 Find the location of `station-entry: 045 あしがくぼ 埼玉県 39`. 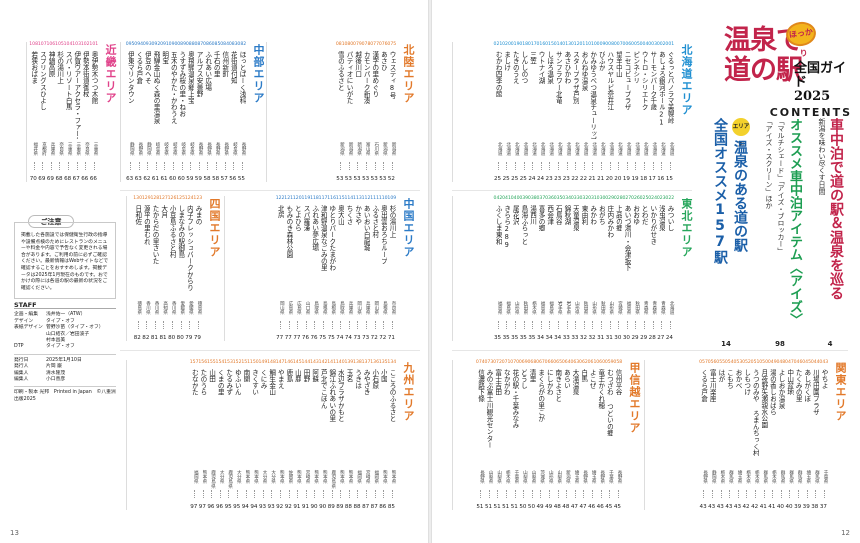

station-entry: 045 あしがくぼ 埼玉県 39 is located at coordinates (806, 435).